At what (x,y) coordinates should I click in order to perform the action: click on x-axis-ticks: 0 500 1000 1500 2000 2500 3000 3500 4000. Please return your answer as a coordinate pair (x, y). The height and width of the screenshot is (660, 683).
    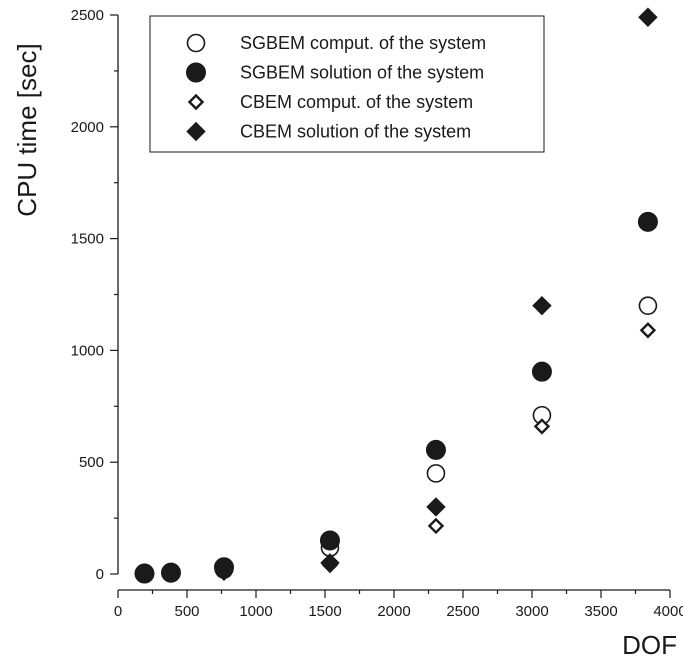
    Looking at the image, I should click on (398, 605).